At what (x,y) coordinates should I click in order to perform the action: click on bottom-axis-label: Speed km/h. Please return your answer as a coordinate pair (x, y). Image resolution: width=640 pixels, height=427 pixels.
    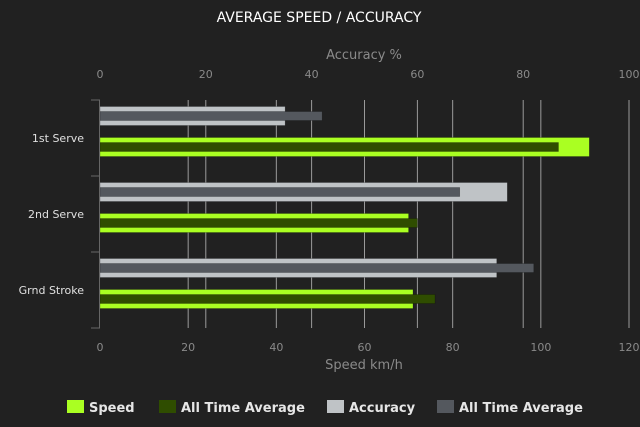
    Looking at the image, I should click on (364, 365).